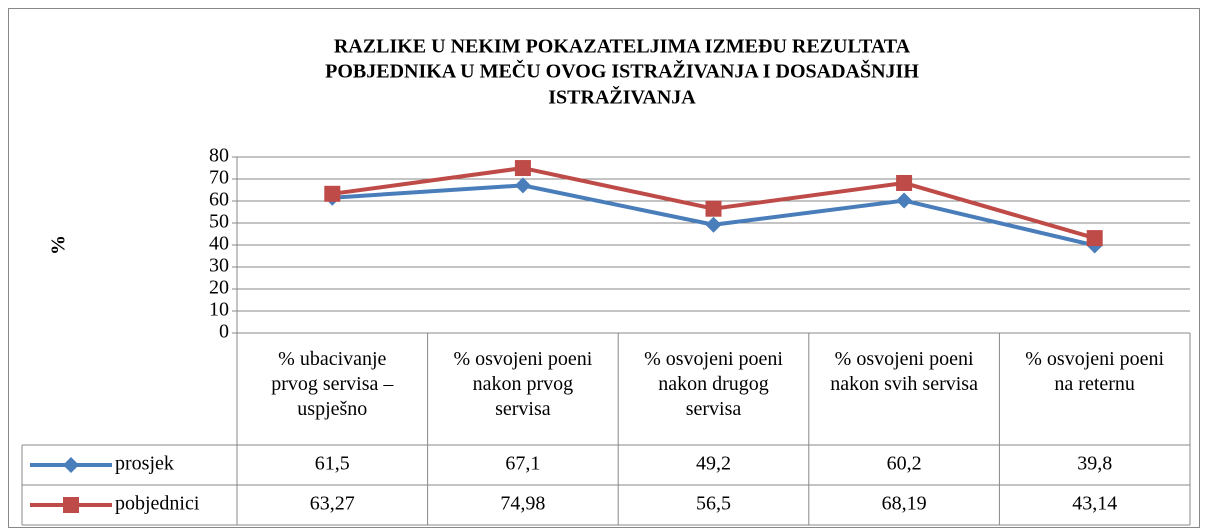  Describe the element at coordinates (219, 266) in the screenshot. I see `y-tick-label: 30` at that location.